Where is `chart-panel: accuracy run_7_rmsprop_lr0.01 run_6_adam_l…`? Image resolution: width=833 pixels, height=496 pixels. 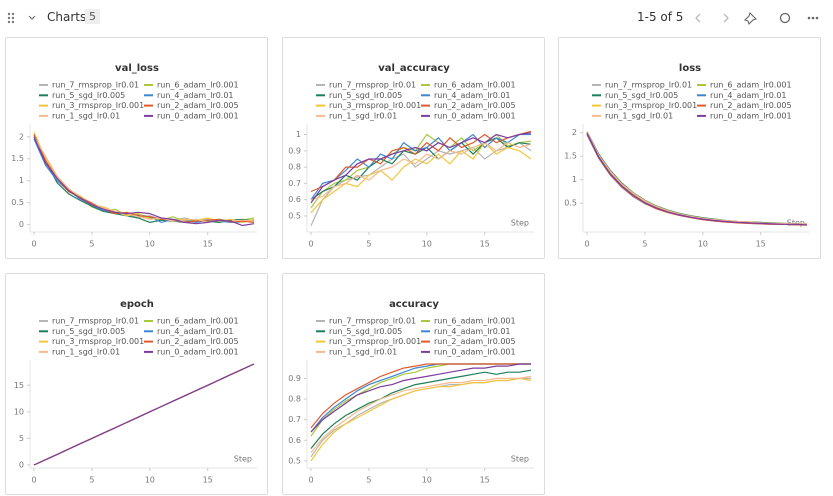 chart-panel: accuracy run_7_rmsprop_lr0.01 run_6_adam_l… is located at coordinates (413, 384).